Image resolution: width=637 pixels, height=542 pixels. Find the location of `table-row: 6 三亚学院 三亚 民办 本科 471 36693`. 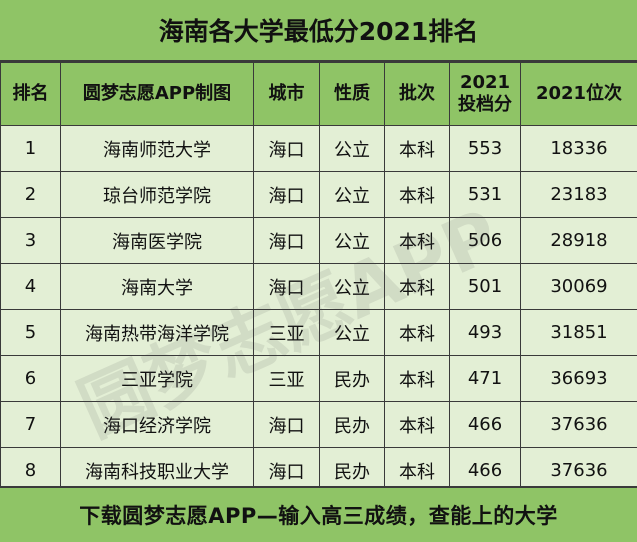

table-row: 6 三亚学院 三亚 民办 本科 471 36693 is located at coordinates (318, 378).